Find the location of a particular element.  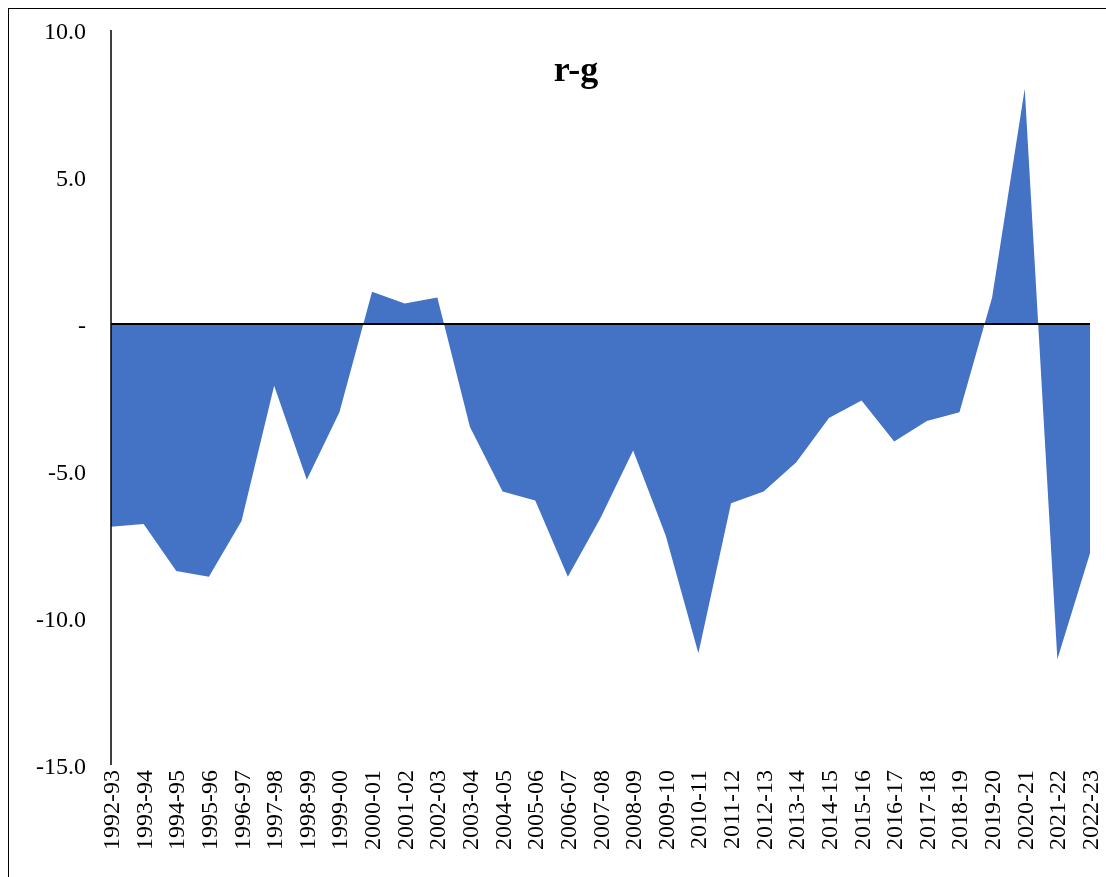

x-tick-label: 2019-20 is located at coordinates (992, 810).